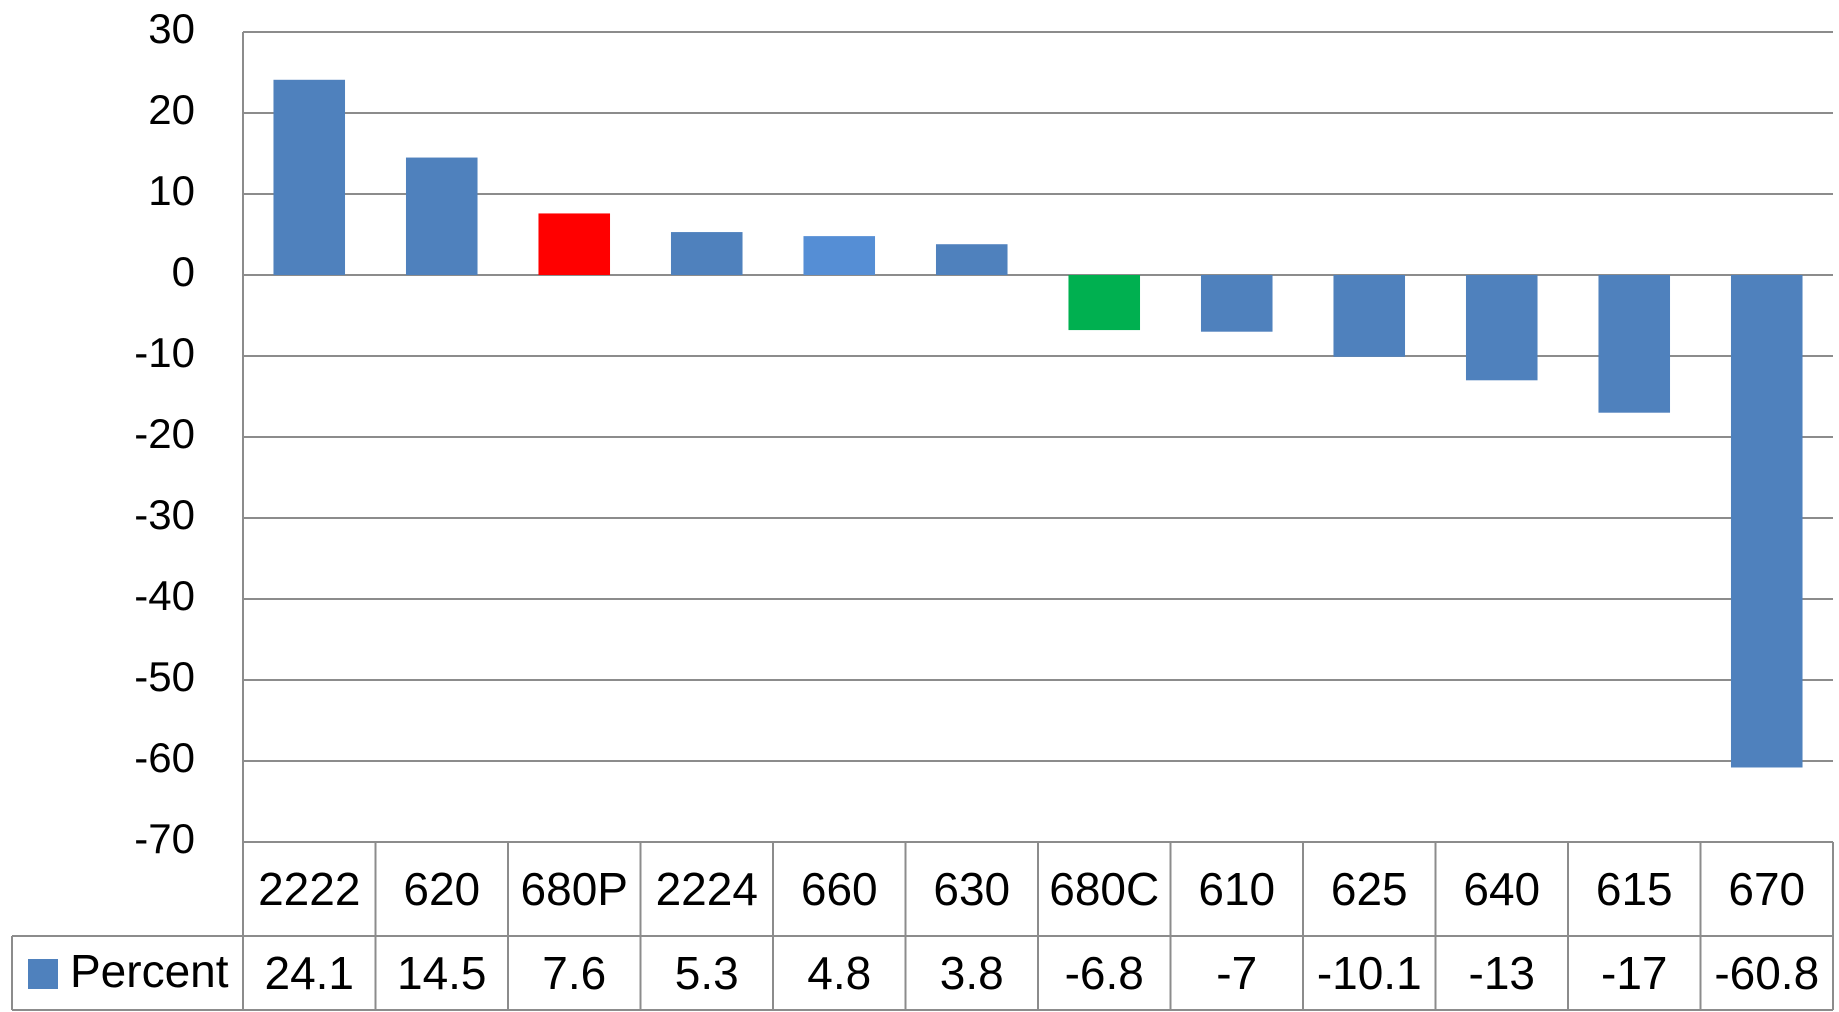 The width and height of the screenshot is (1839, 1012). What do you see at coordinates (1369, 973) in the screenshot?
I see `table-value: -10.1` at bounding box center [1369, 973].